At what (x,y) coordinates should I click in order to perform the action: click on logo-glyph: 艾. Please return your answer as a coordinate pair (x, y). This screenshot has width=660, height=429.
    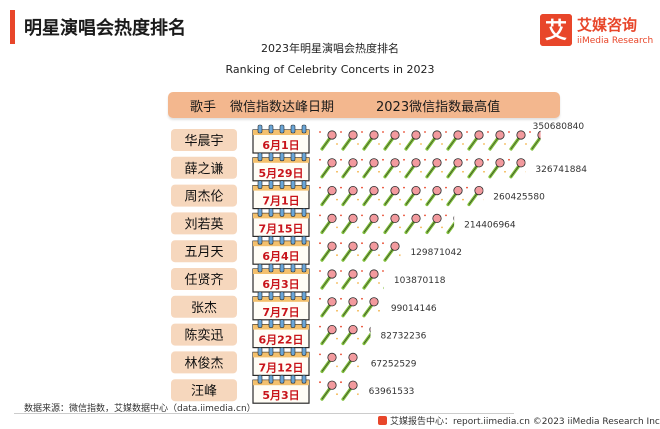
    Looking at the image, I should click on (556, 31).